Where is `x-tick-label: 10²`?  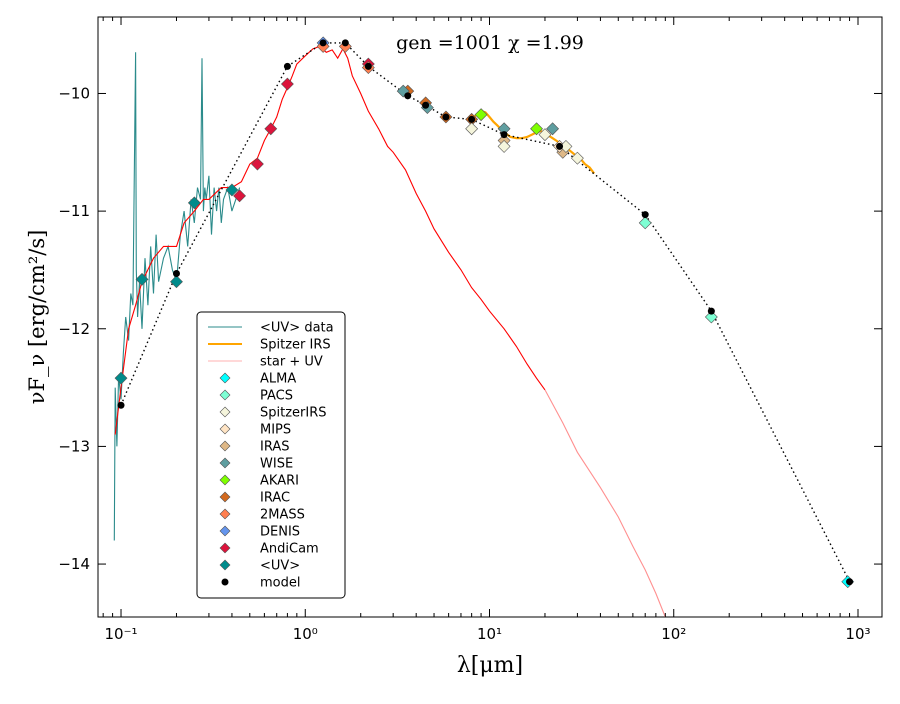 x-tick-label: 10² is located at coordinates (673, 634).